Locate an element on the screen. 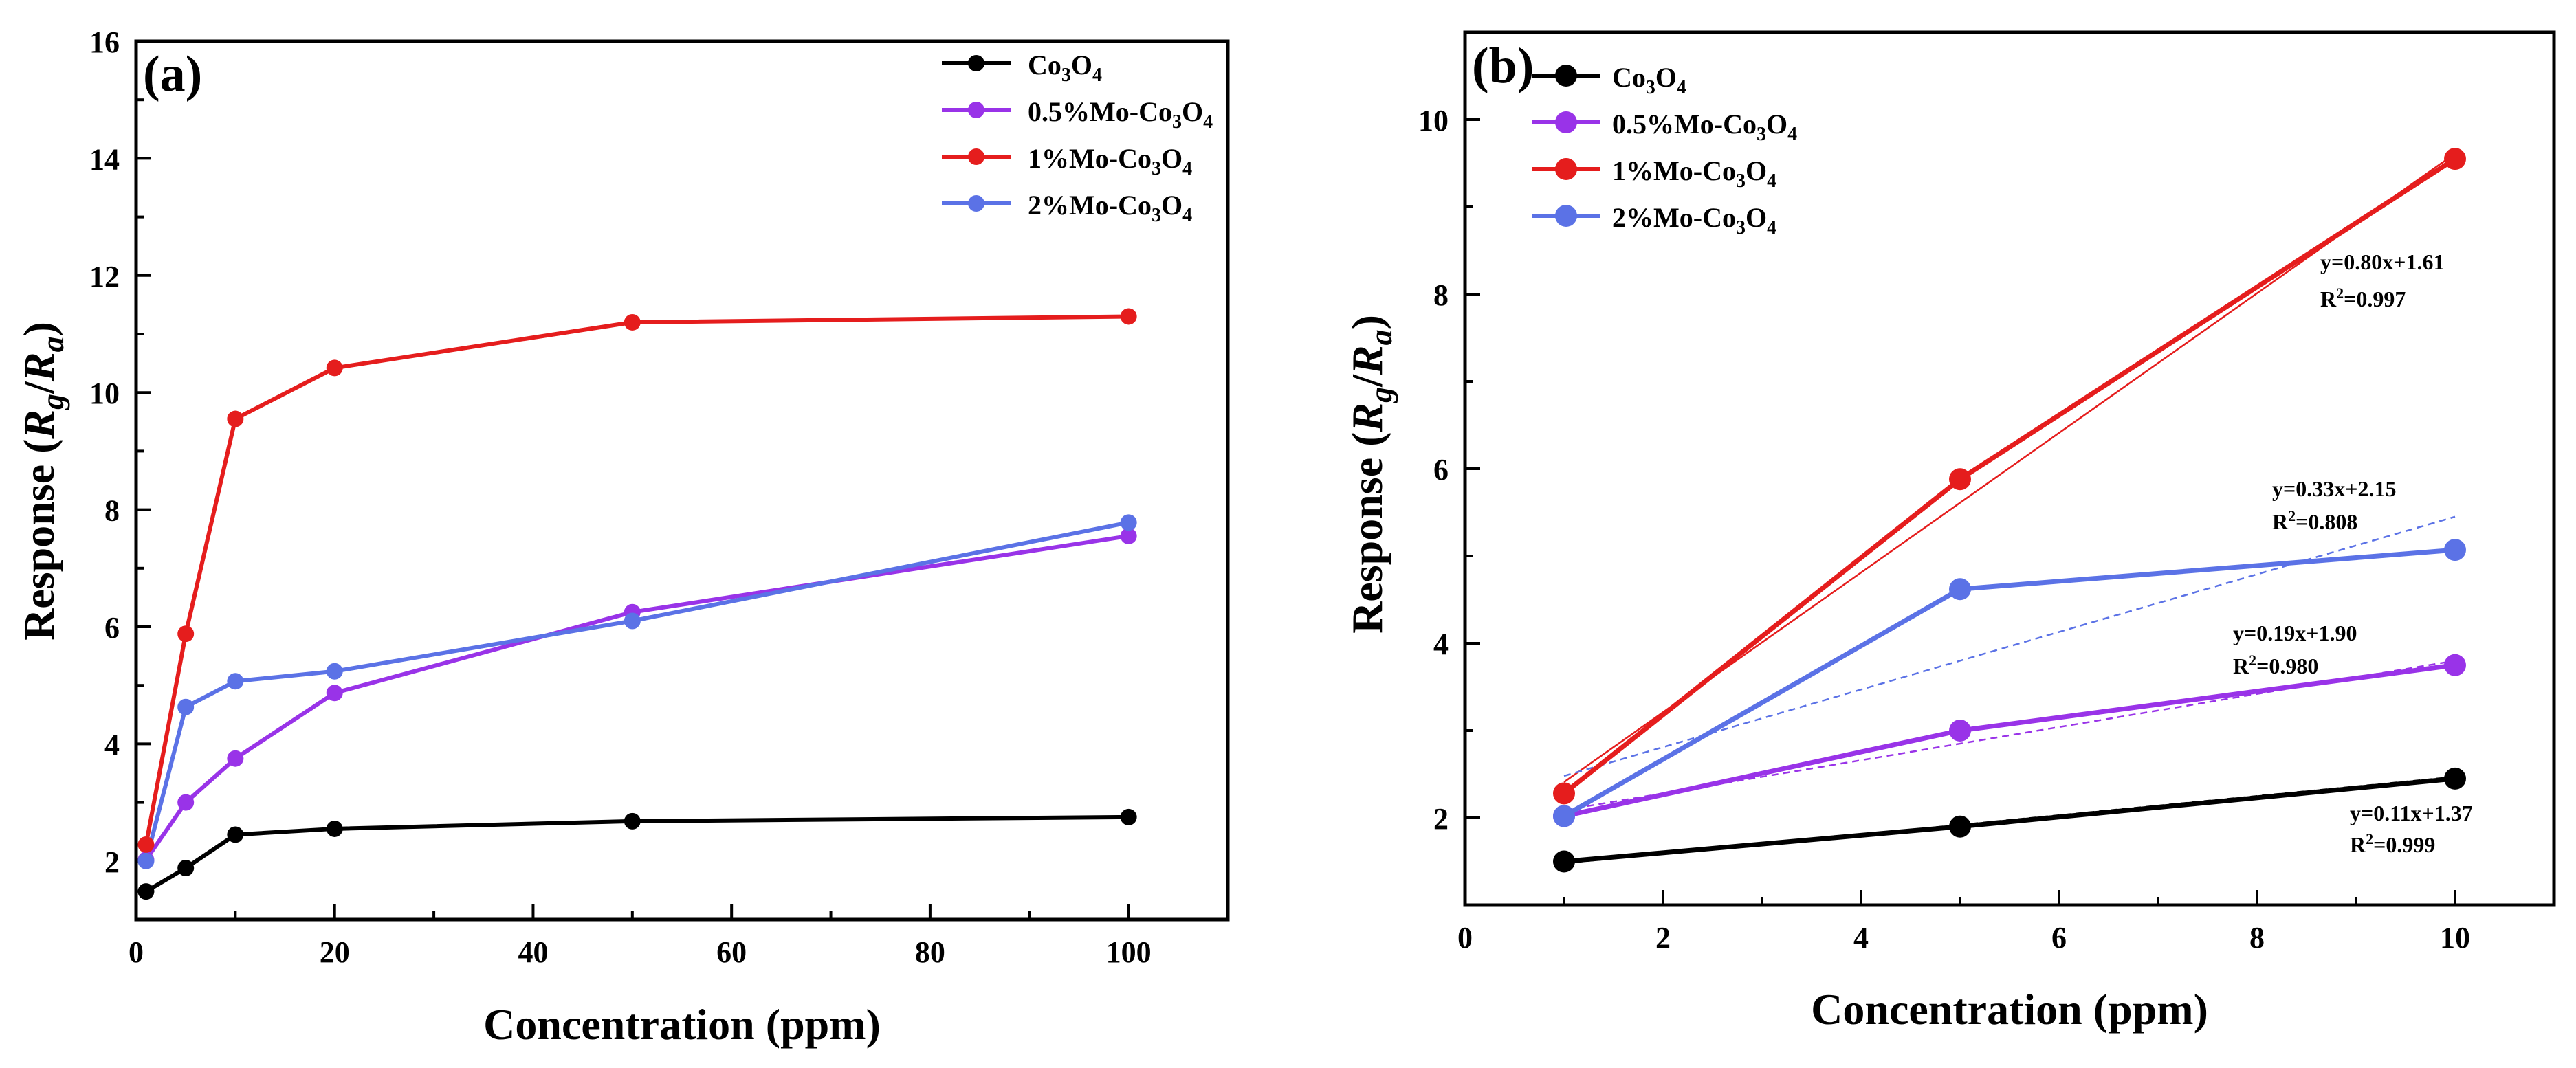 This screenshot has height=1068, width=2576. fit-equation-co3o4: y=0.11x+1.37 is located at coordinates (2411, 813).